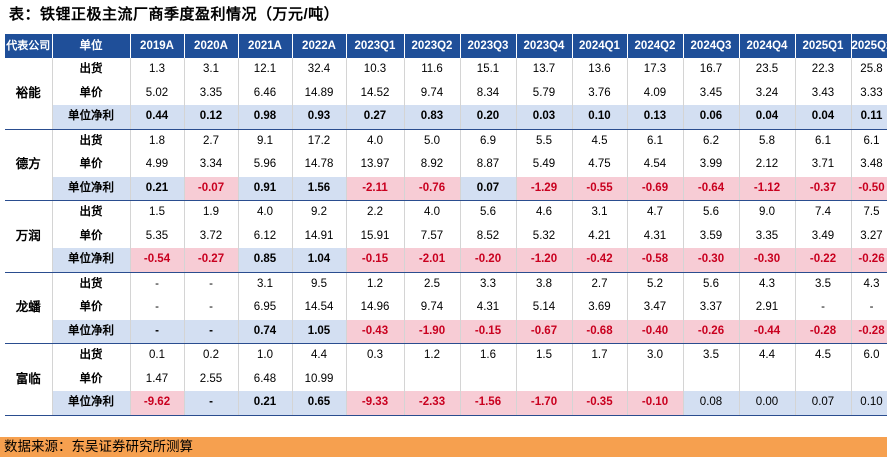 This screenshot has width=887, height=457. Describe the element at coordinates (265, 46) in the screenshot. I see `header-period: 2021A` at that location.